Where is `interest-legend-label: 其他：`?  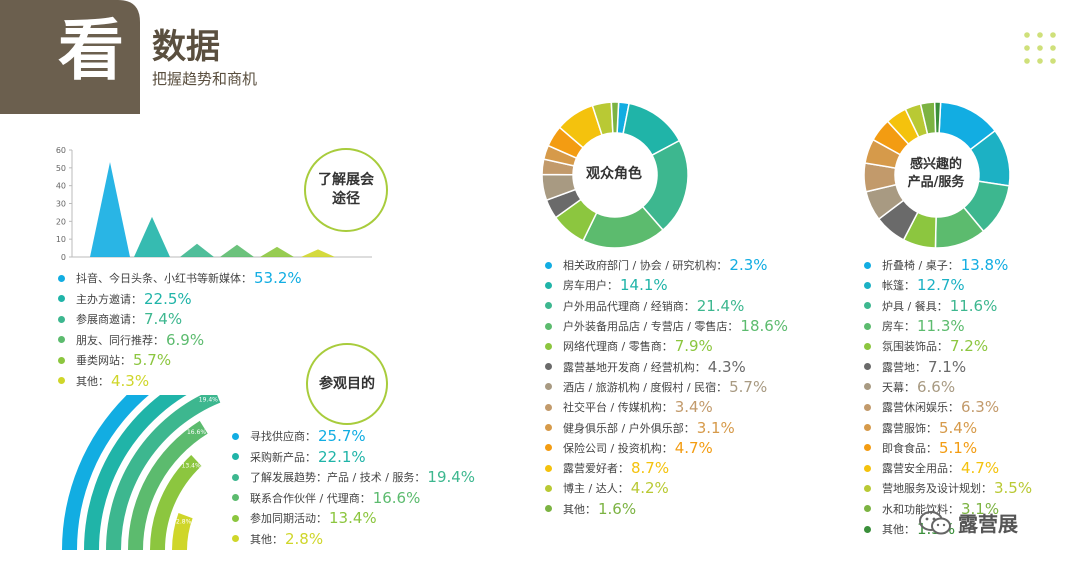
interest-legend-label: 其他： is located at coordinates (898, 529).